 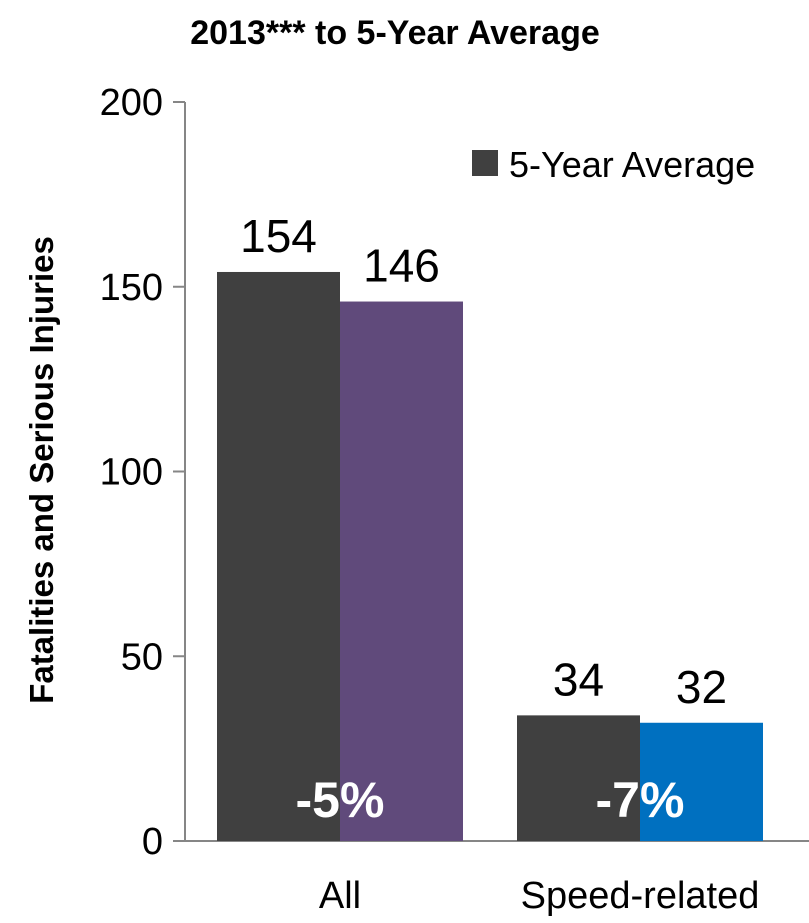 What do you see at coordinates (632, 164) in the screenshot?
I see `legend-label: 5-Year Average` at bounding box center [632, 164].